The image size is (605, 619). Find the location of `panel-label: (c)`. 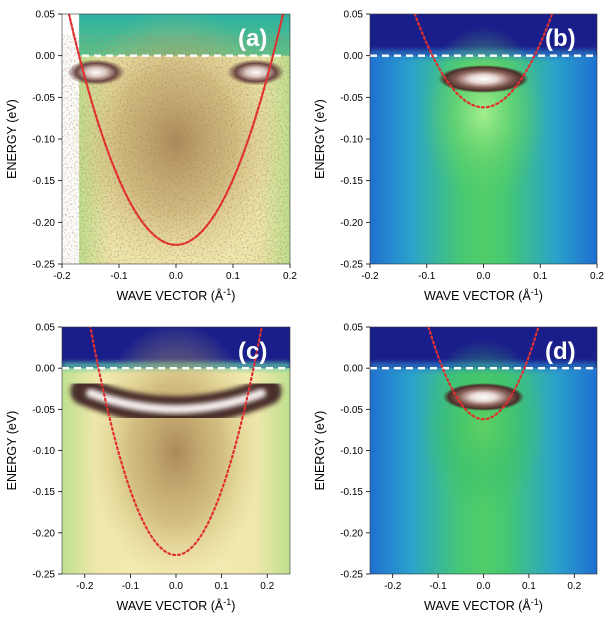

panel-label: (c) is located at coordinates (252, 351).